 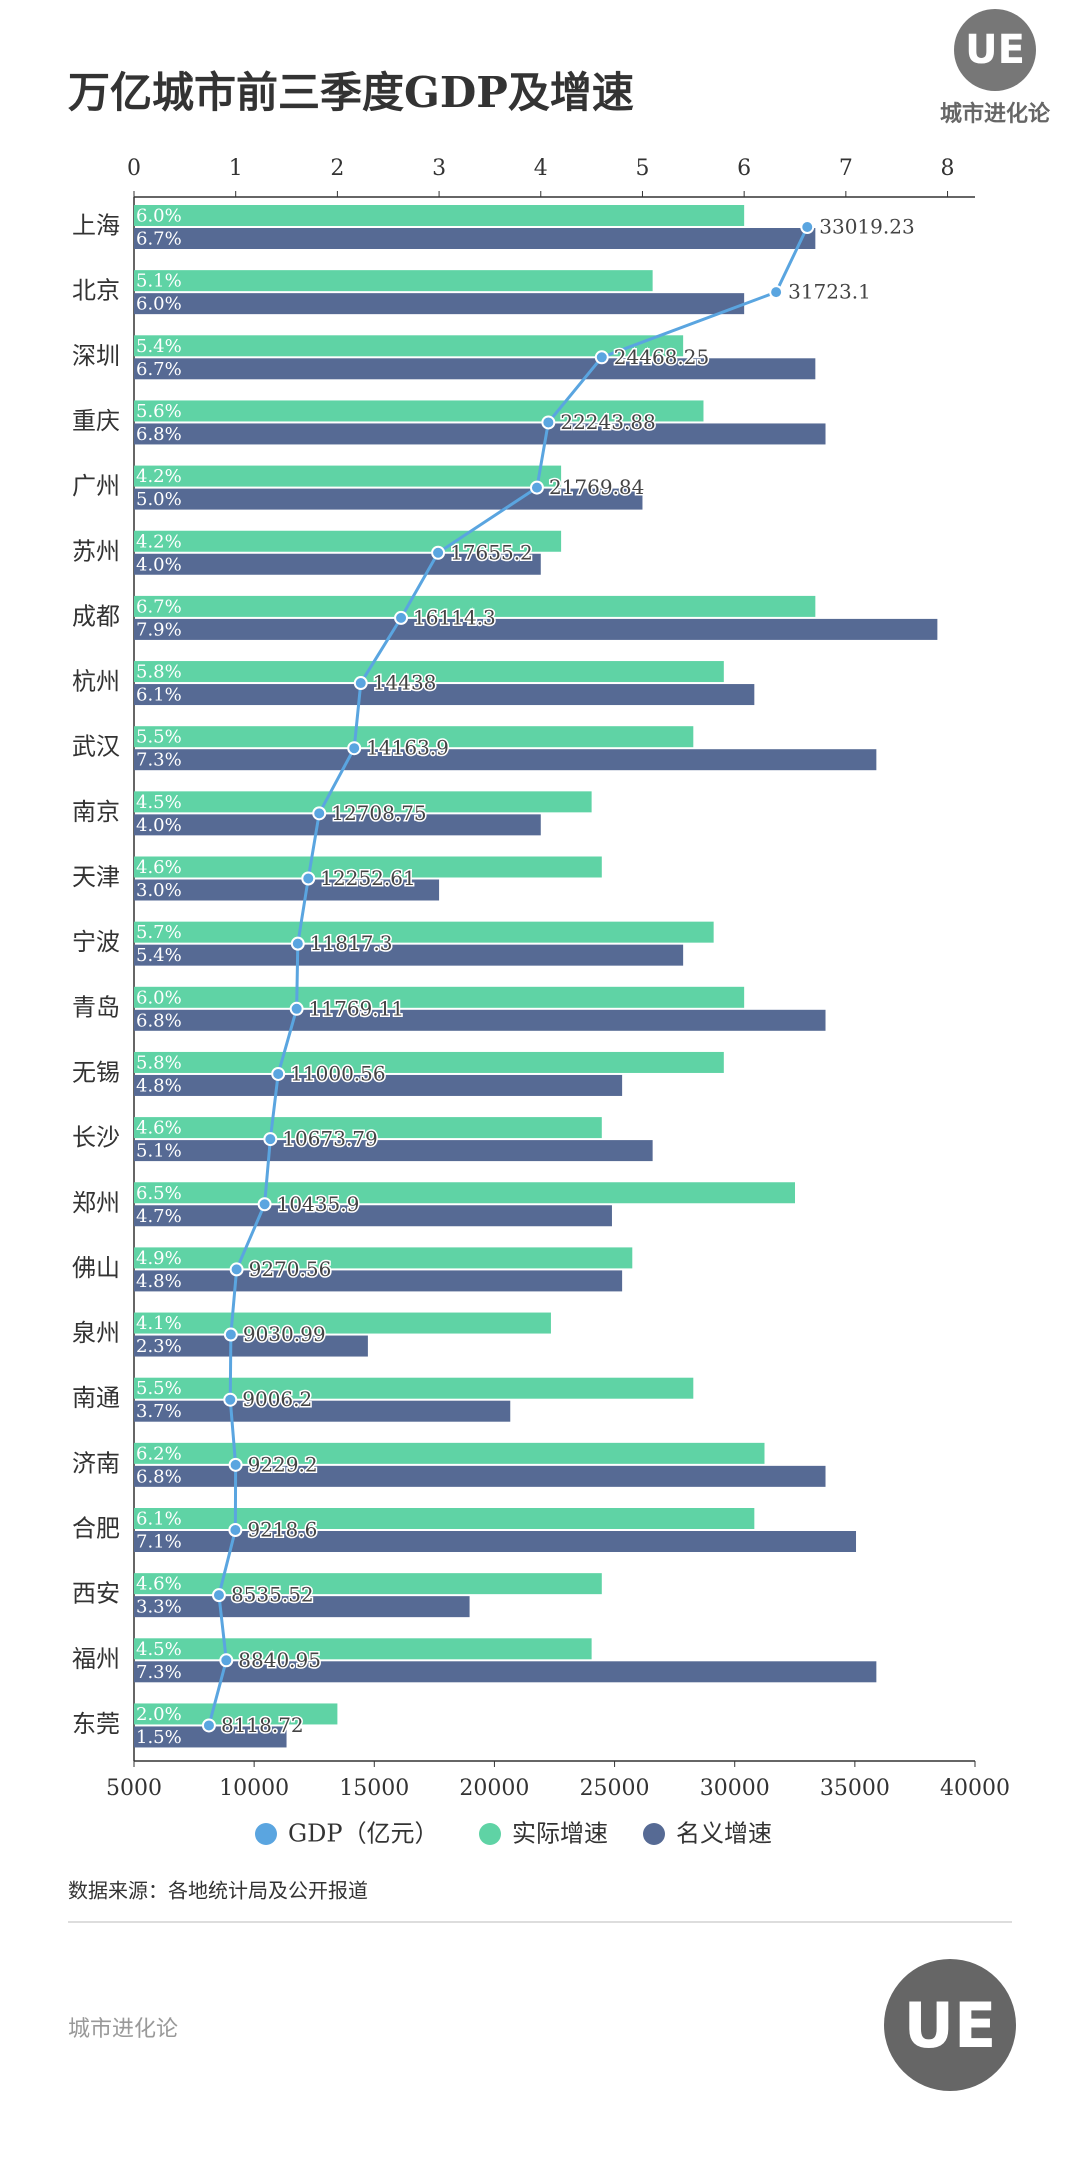 What do you see at coordinates (829, 292) in the screenshot?
I see `gdp-value-label: 31723.1` at bounding box center [829, 292].